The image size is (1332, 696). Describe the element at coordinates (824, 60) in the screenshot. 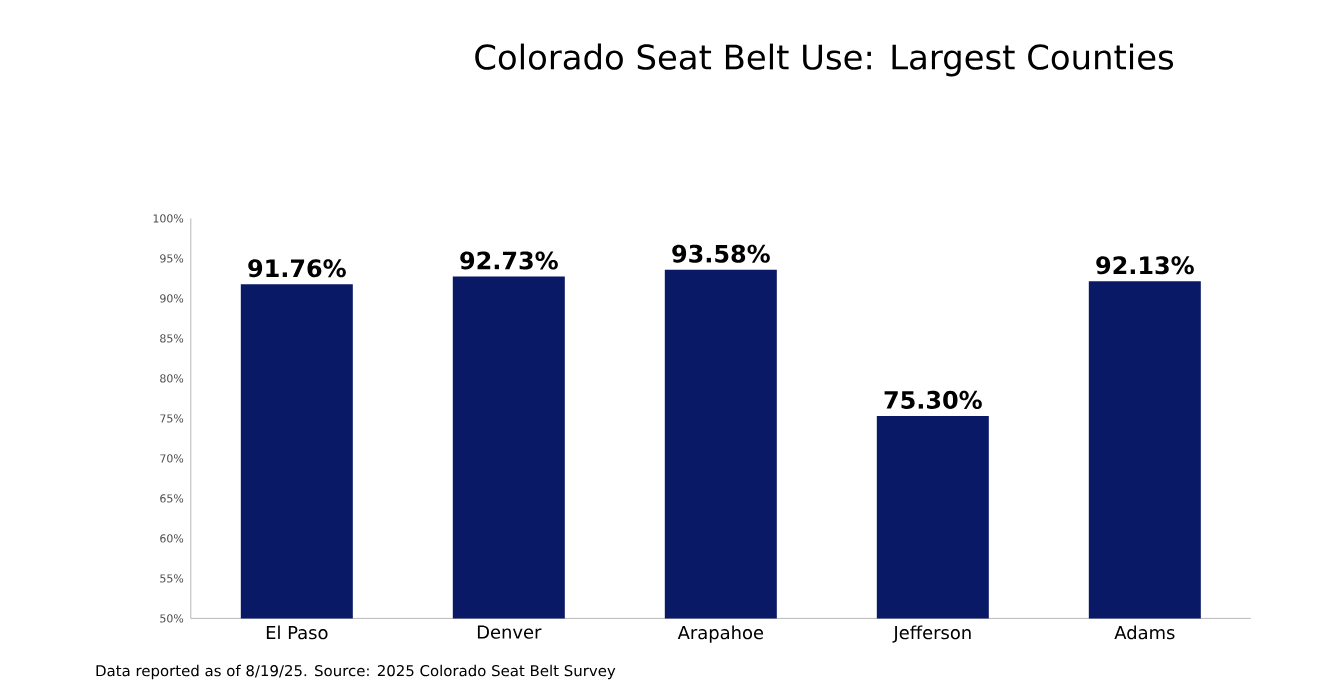

I see `chart-title: Colorado Seat Belt Use: Largest Counties` at that location.